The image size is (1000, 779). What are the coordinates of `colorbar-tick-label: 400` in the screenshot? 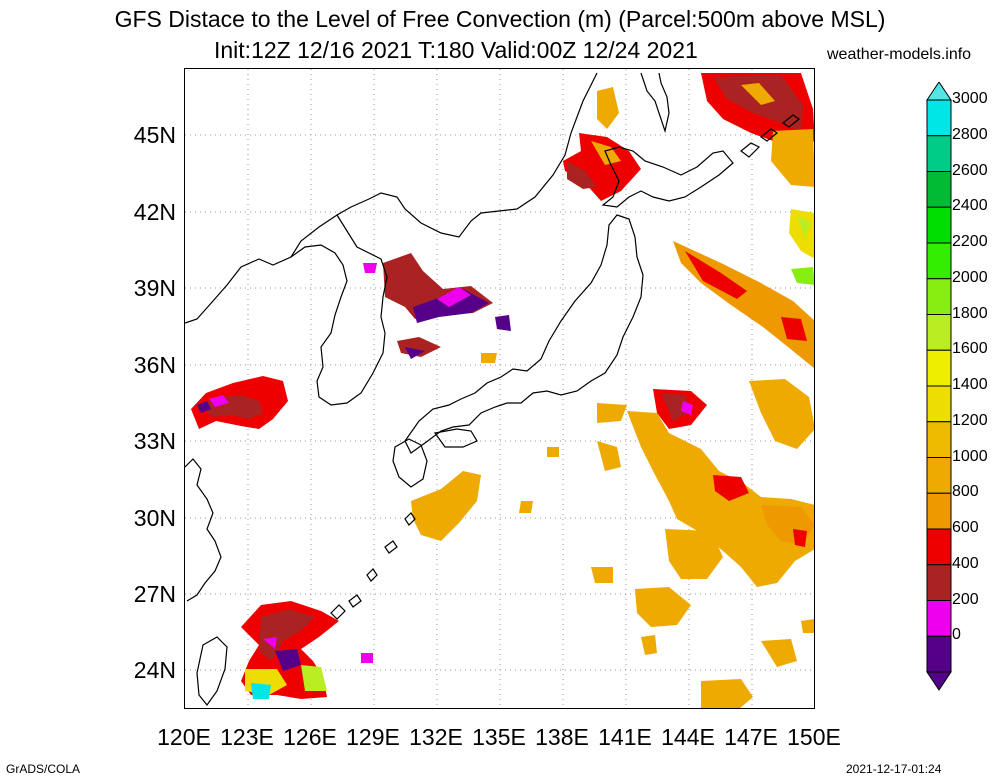 It's located at (965, 563).